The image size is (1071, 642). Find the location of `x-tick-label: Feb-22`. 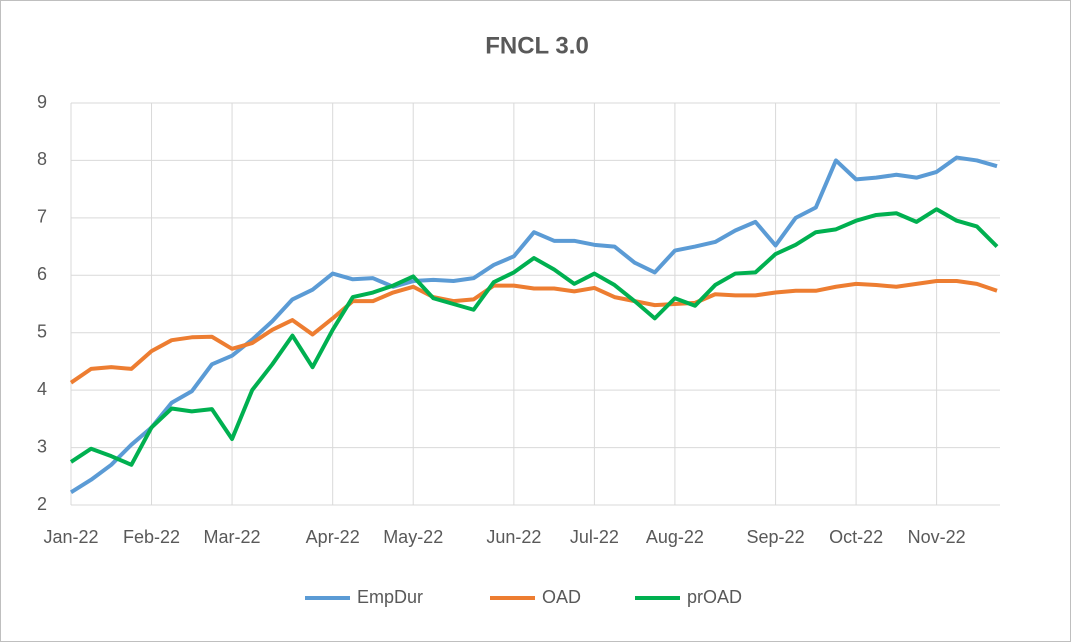

x-tick-label: Feb-22 is located at coordinates (151, 537).